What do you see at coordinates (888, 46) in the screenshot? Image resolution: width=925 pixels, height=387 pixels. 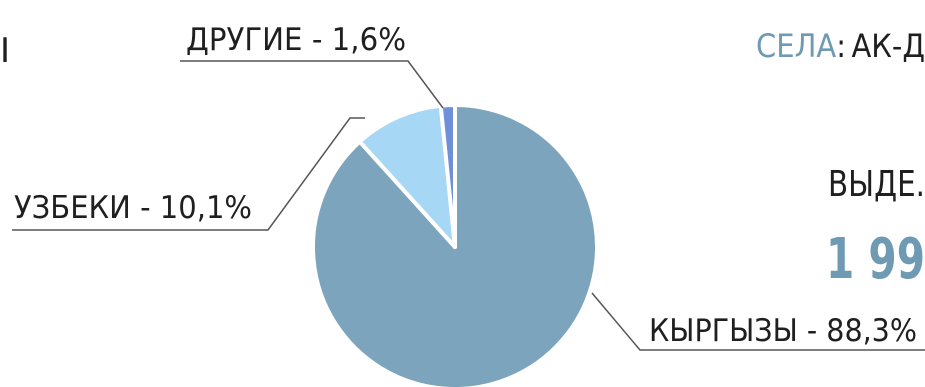 I see `sela-value: АК-Д` at bounding box center [888, 46].